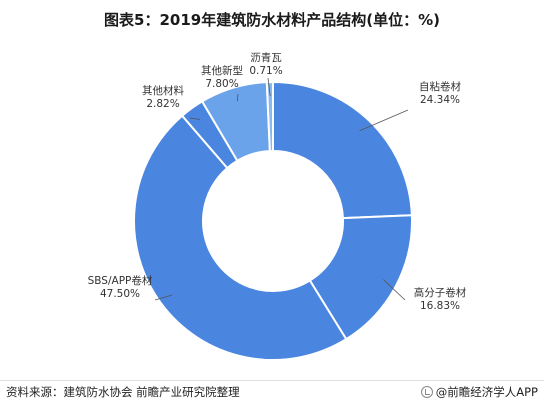 The height and width of the screenshot is (406, 544). I want to click on source-note: 资料来源：建筑防水协会 前瞻产业研究院整理, so click(123, 392).